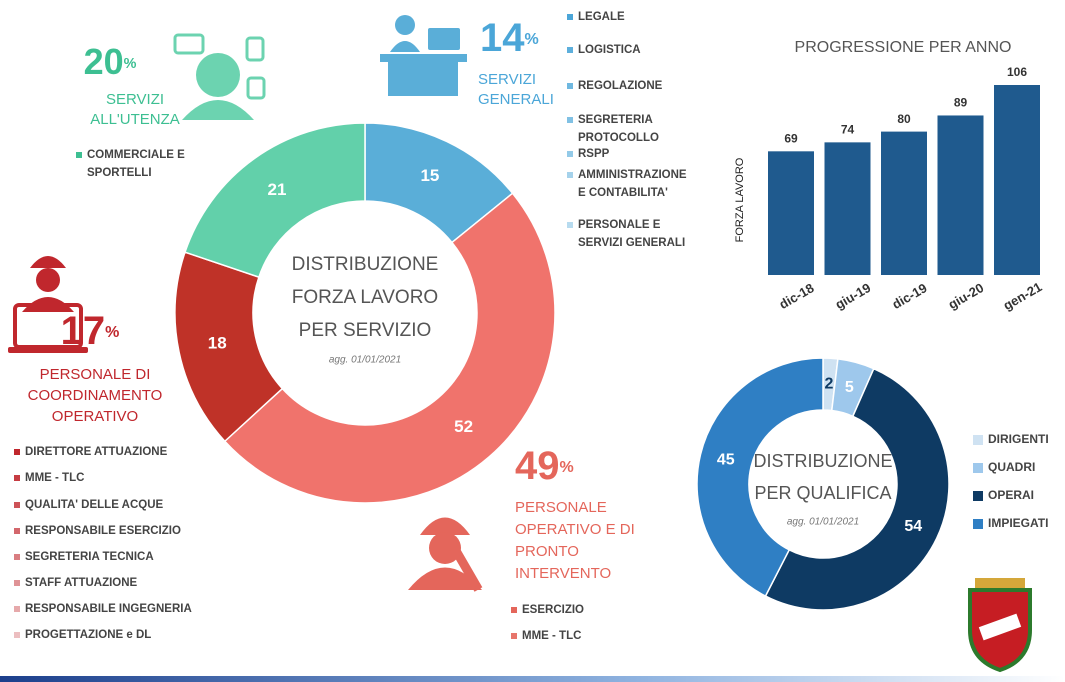 Image resolution: width=1065 pixels, height=682 pixels. Describe the element at coordinates (108, 609) in the screenshot. I see `section-item: RESPONSABILE INGEGNERIA` at that location.